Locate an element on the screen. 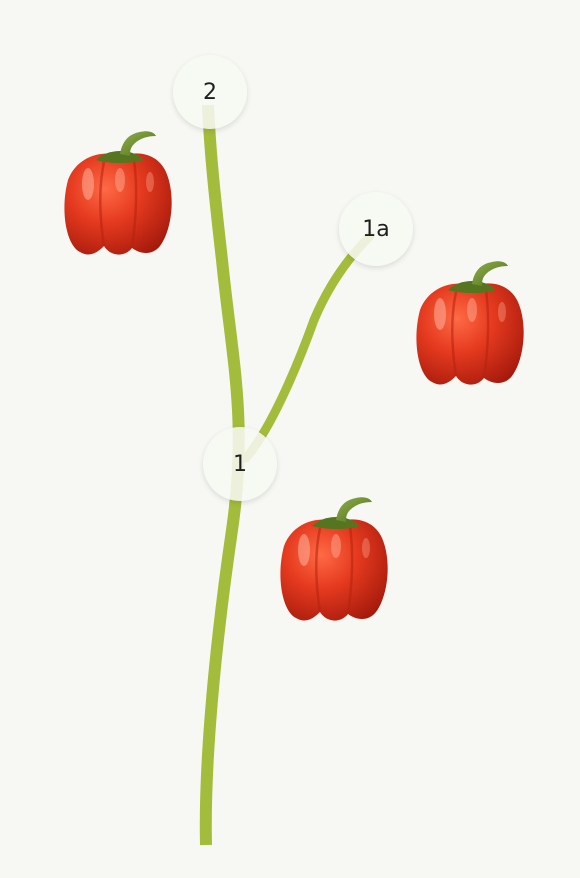  node-2: 2 is located at coordinates (210, 92).